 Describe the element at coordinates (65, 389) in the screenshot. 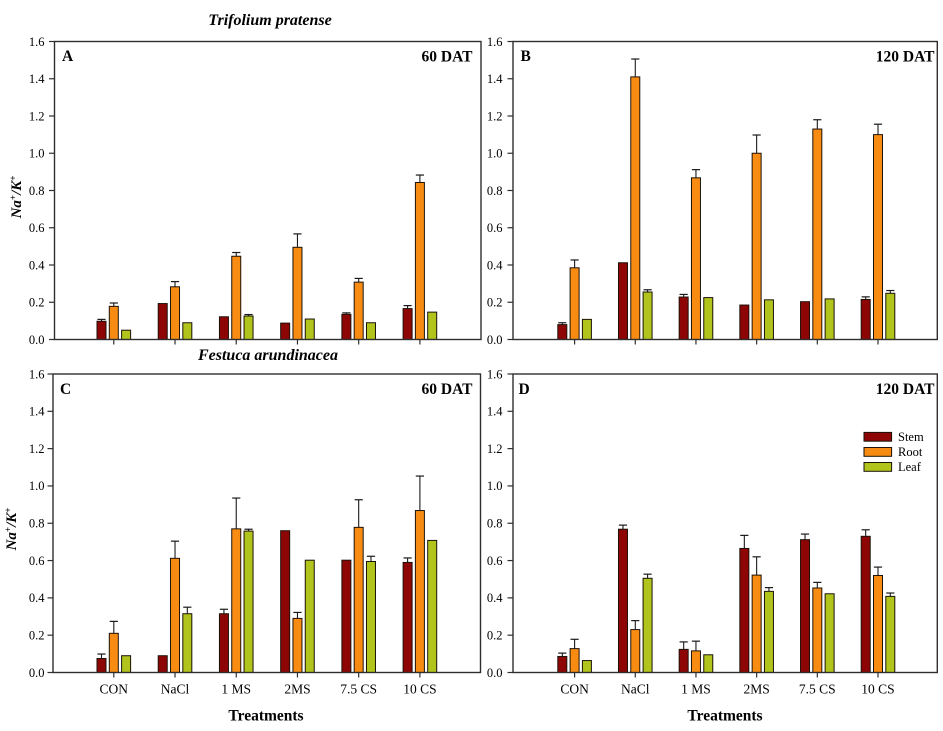

I see `svg-text: C` at that location.